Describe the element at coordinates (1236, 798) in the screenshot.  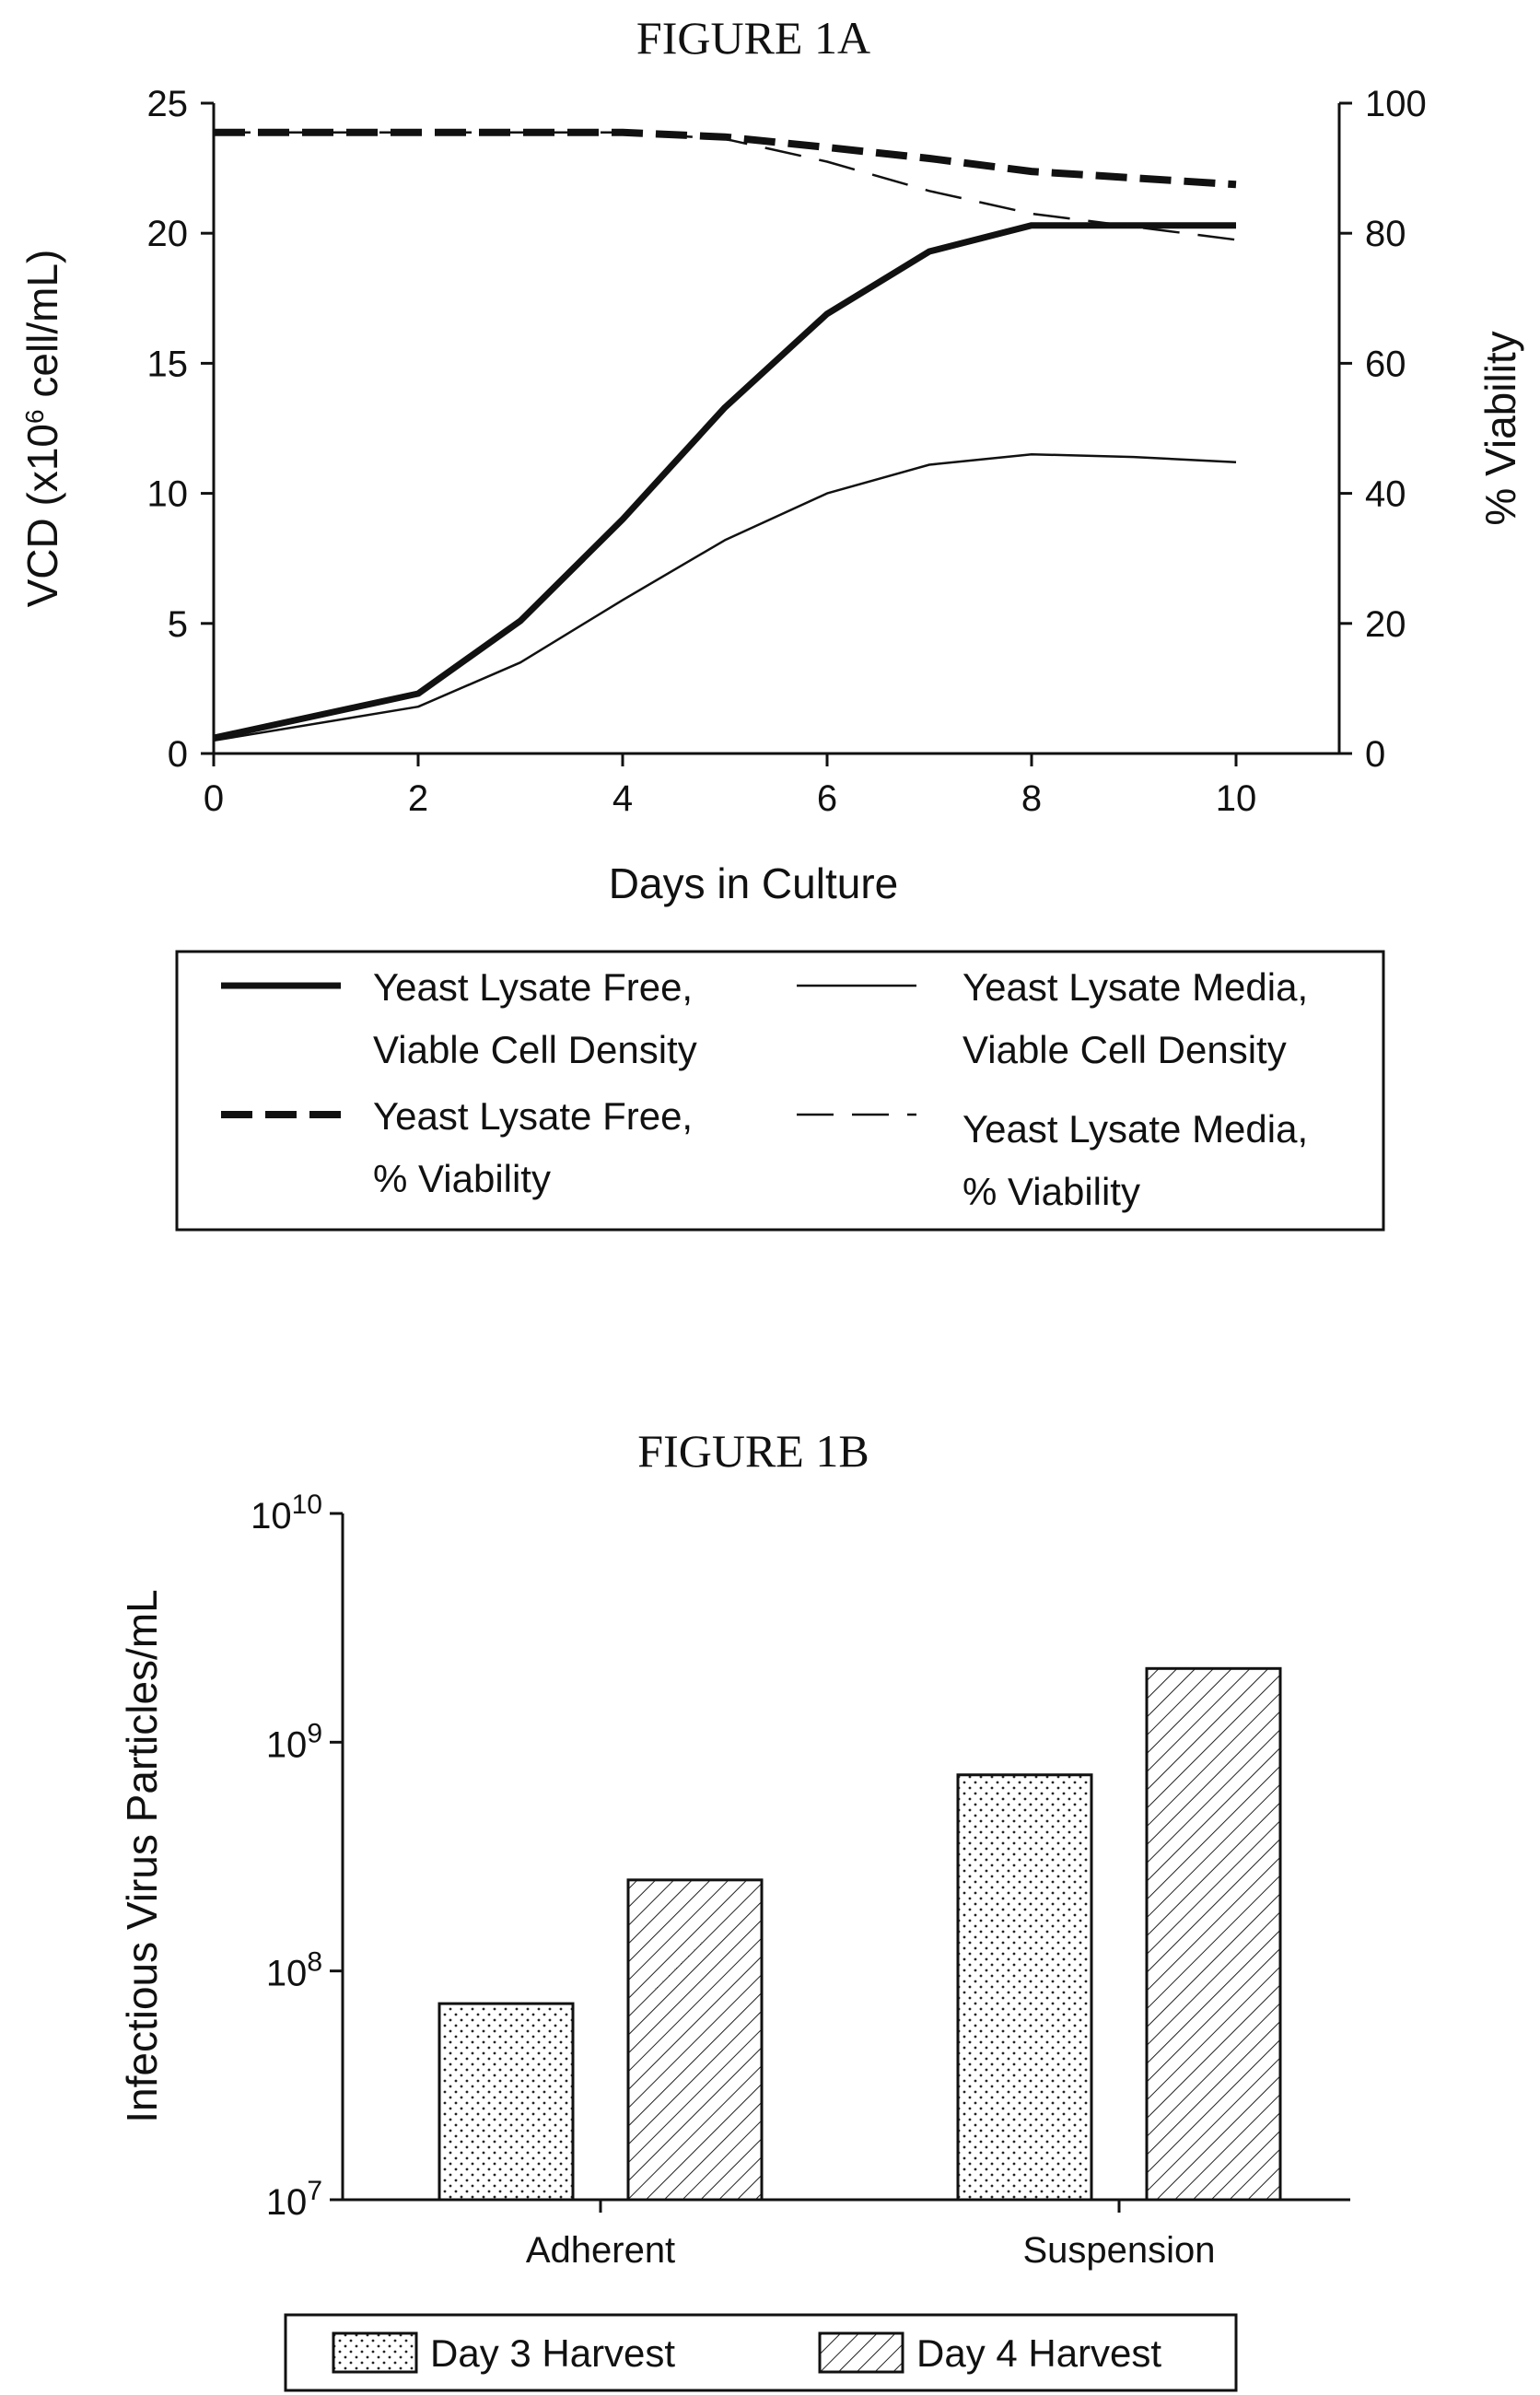
I see `chart-1a-x-tick-label: 10` at that location.